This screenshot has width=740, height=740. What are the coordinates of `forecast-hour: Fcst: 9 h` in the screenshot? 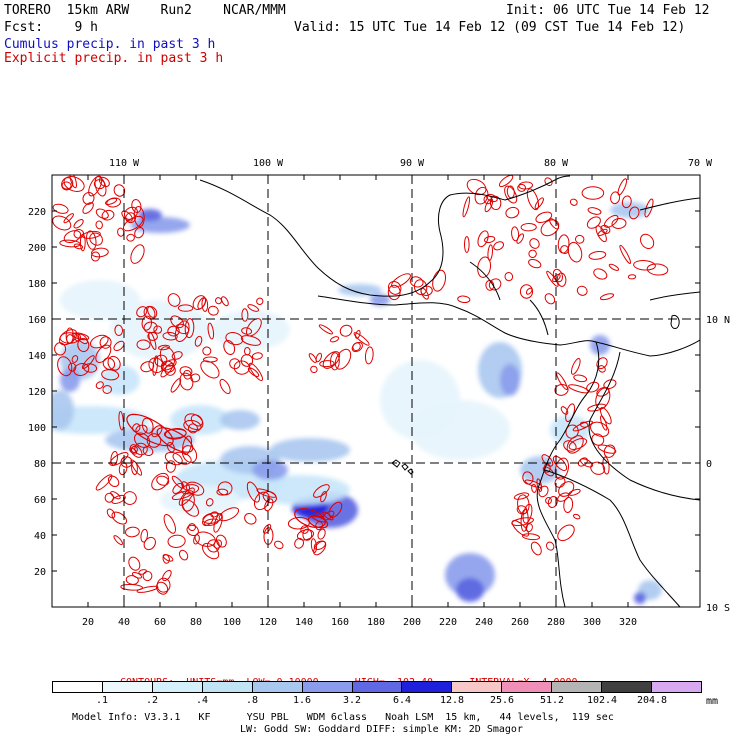 It's located at (51, 27).